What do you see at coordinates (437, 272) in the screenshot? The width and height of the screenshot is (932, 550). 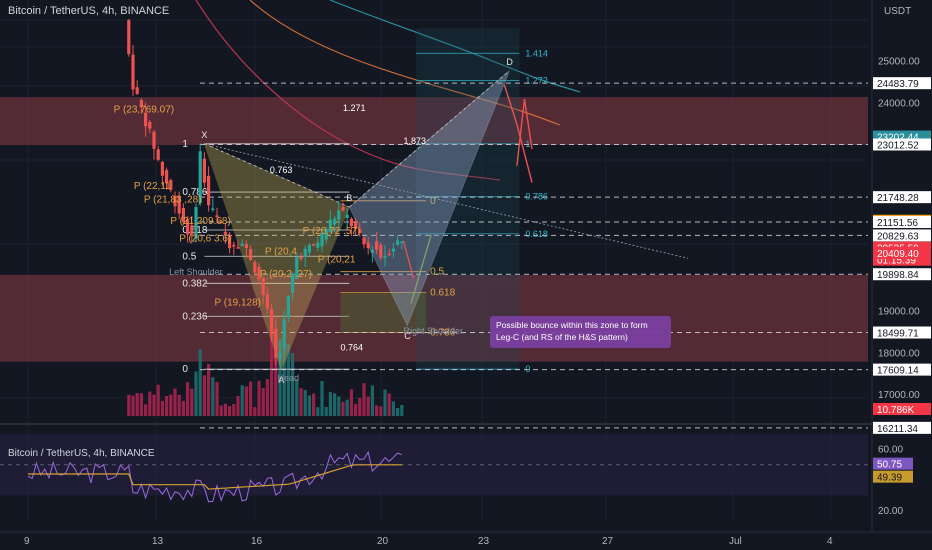 I see `fib-orange-label: 0.5` at bounding box center [437, 272].